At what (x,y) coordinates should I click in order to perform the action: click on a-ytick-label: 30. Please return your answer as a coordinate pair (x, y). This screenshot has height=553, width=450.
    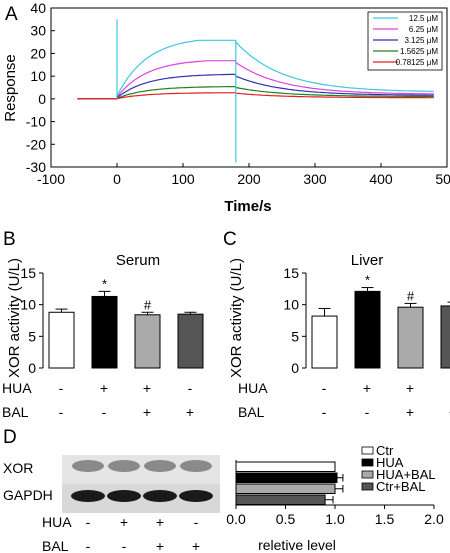
    Looking at the image, I should click on (38, 31).